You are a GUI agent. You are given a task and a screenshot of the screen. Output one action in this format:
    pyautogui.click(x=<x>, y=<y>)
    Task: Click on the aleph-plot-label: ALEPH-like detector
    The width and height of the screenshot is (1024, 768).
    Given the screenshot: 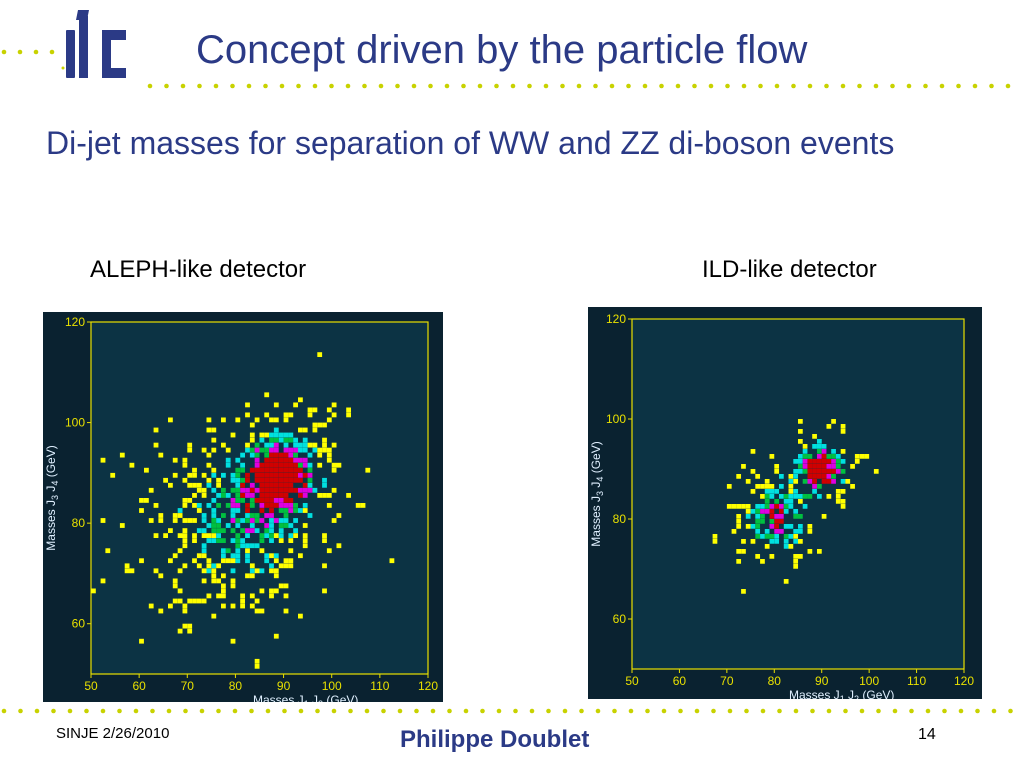 What is the action you would take?
    pyautogui.click(x=198, y=269)
    